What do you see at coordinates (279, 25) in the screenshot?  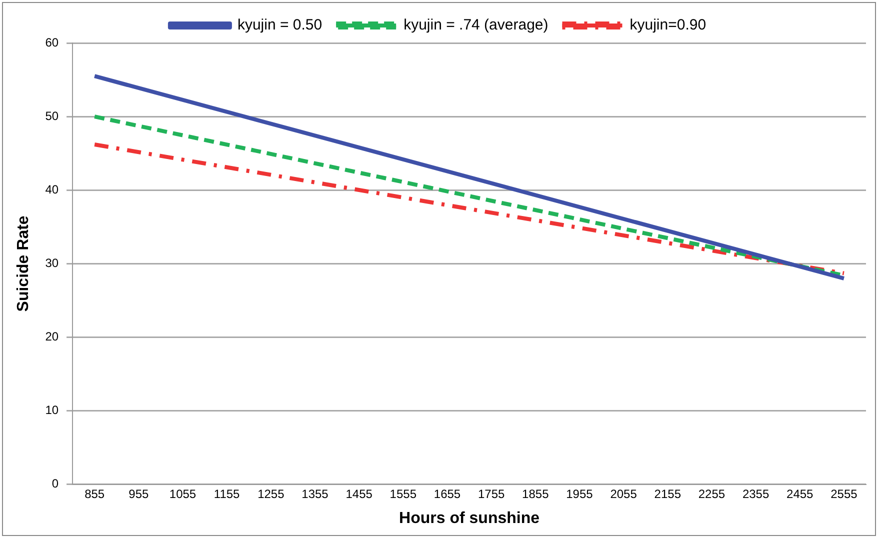 I see `legend-label: kyujin = 0.50` at bounding box center [279, 25].